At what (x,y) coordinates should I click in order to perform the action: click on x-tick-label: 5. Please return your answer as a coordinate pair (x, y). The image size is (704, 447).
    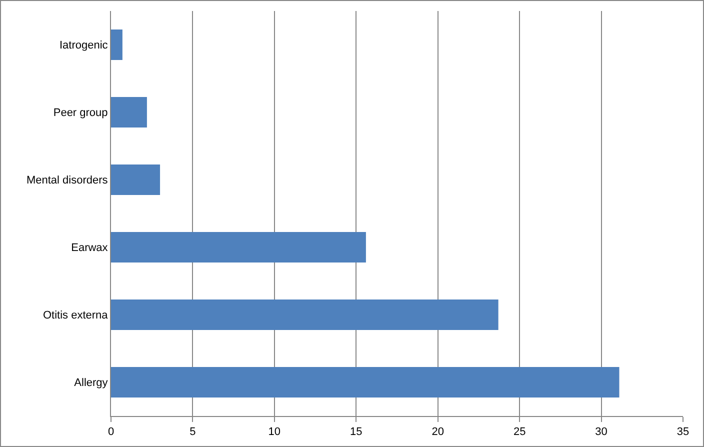
    Looking at the image, I should click on (193, 432).